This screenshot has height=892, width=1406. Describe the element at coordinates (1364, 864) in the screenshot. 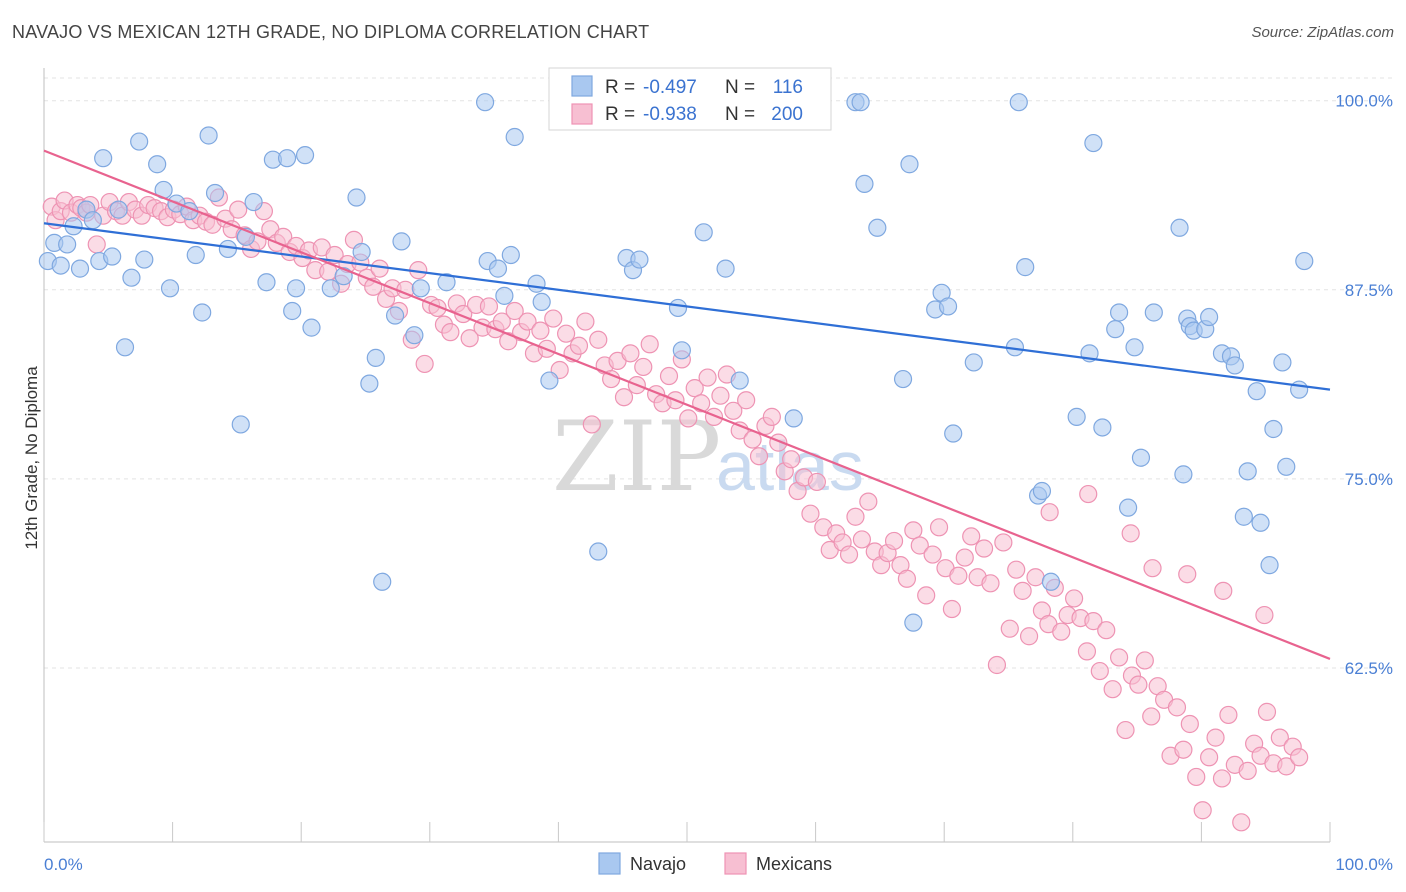

I see `x-tick-label: 100.0%` at that location.